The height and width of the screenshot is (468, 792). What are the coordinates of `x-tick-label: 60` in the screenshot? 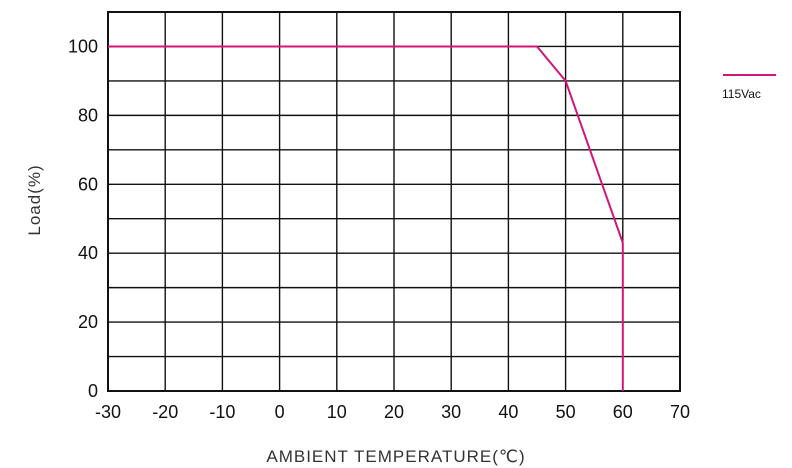 It's located at (623, 412).